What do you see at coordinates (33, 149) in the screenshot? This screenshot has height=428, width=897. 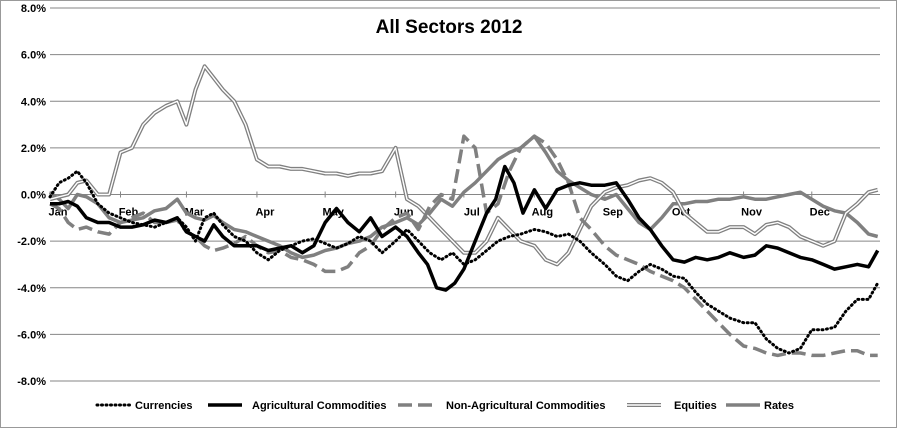 I see `y-tick-label: 2.0%` at bounding box center [33, 149].